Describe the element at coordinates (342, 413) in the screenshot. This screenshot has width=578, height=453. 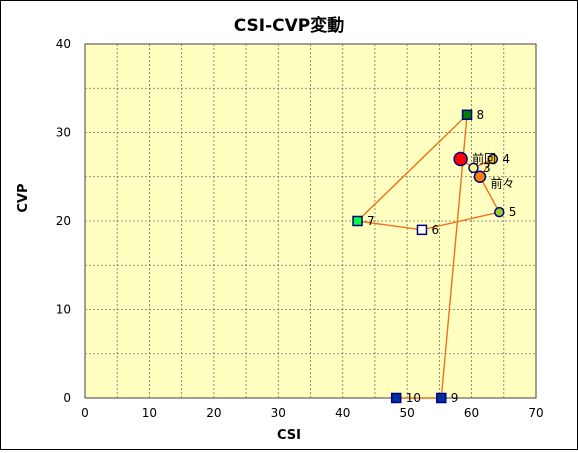
I see `x-tick-label: 40` at that location.